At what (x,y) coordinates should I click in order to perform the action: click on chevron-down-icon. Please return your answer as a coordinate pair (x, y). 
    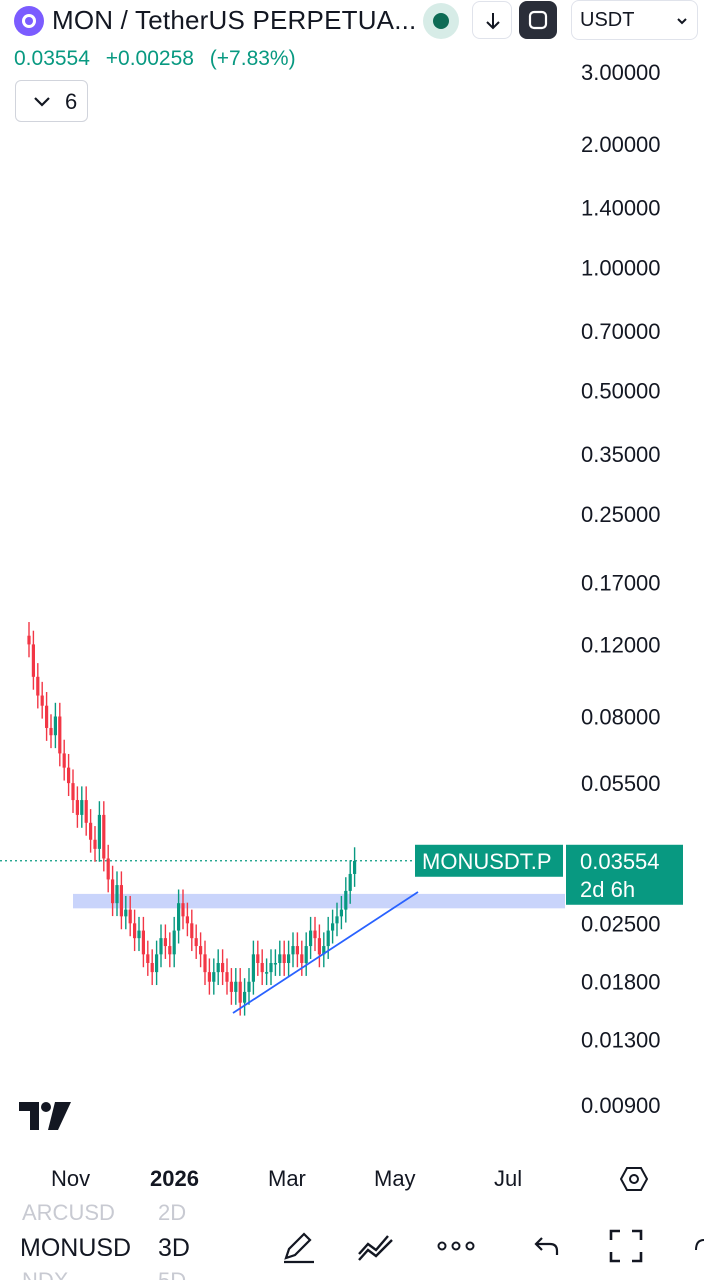
    Looking at the image, I should click on (42, 102).